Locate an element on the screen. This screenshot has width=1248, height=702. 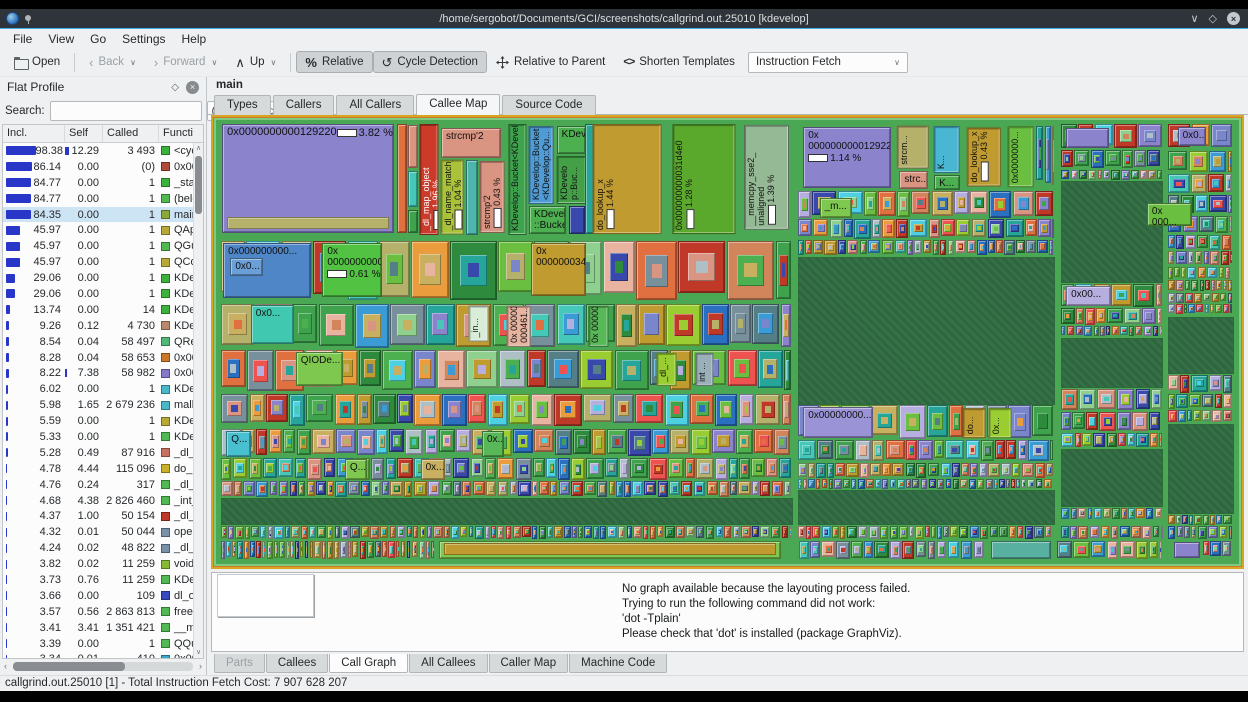
table-row: 3.390.001QQuickVie is located at coordinates (98, 644).